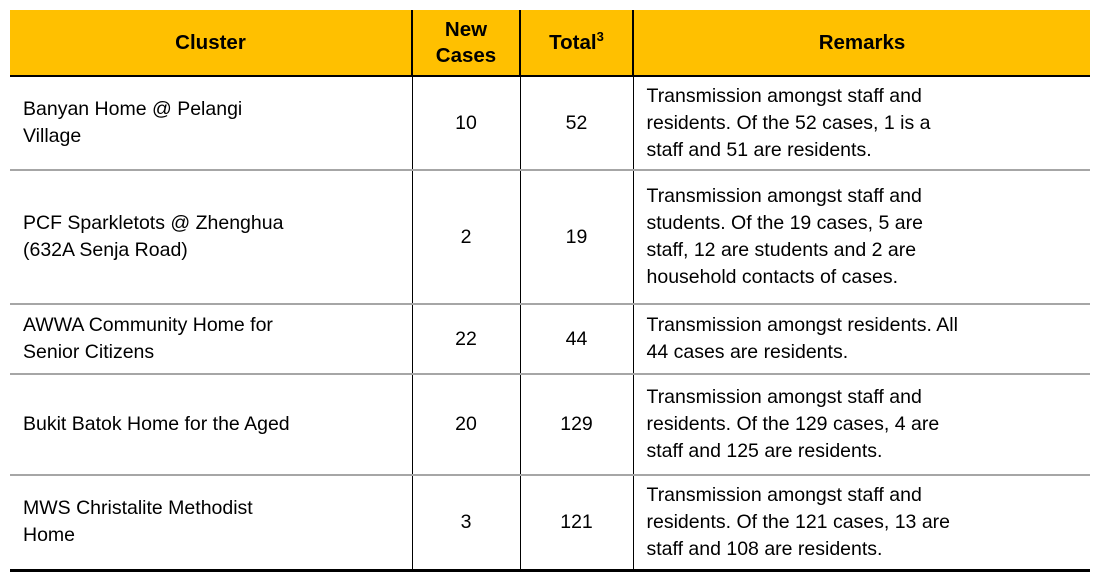 This screenshot has width=1109, height=581. I want to click on header-total-footnote-marker: 3, so click(600, 36).